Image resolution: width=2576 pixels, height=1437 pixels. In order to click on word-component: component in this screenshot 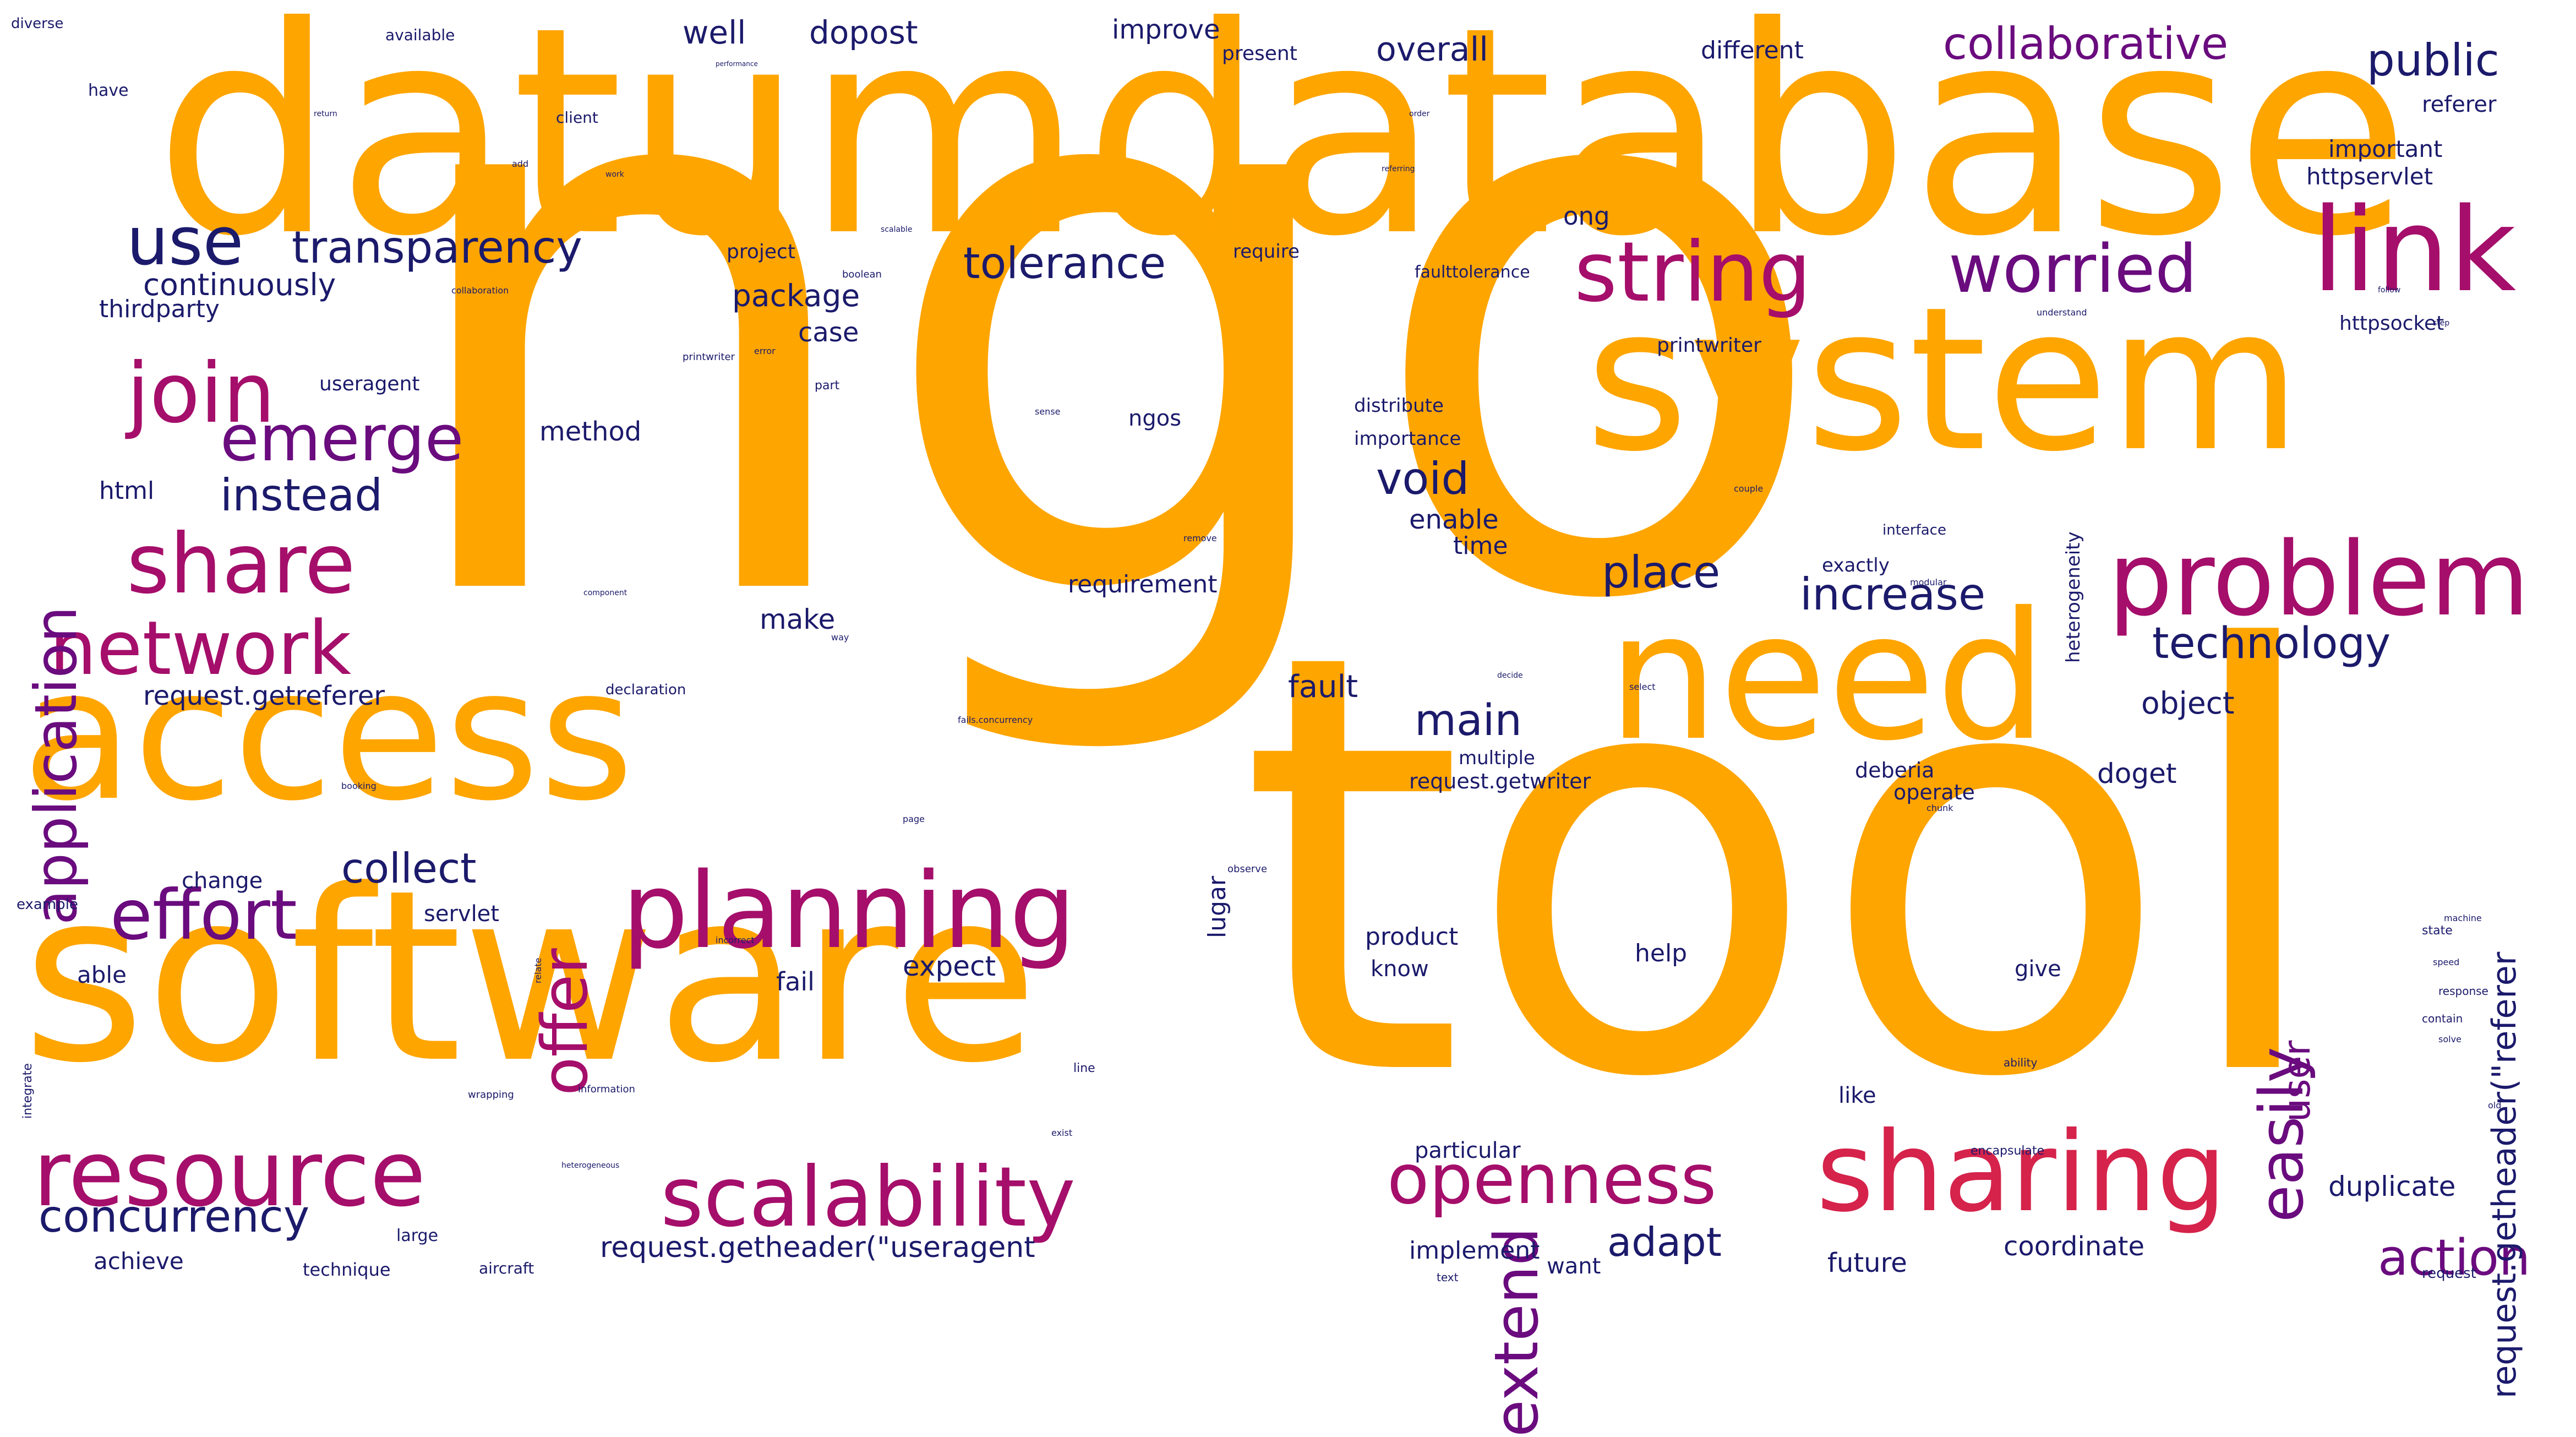, I will do `click(605, 593)`.